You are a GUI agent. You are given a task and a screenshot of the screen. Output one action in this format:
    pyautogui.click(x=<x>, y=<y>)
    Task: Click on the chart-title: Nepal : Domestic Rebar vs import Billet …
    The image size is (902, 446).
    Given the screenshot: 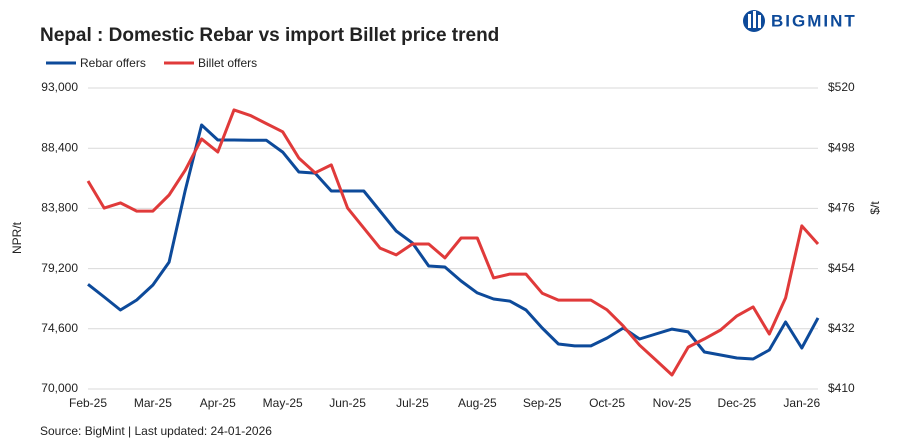 What is the action you would take?
    pyautogui.click(x=269, y=35)
    